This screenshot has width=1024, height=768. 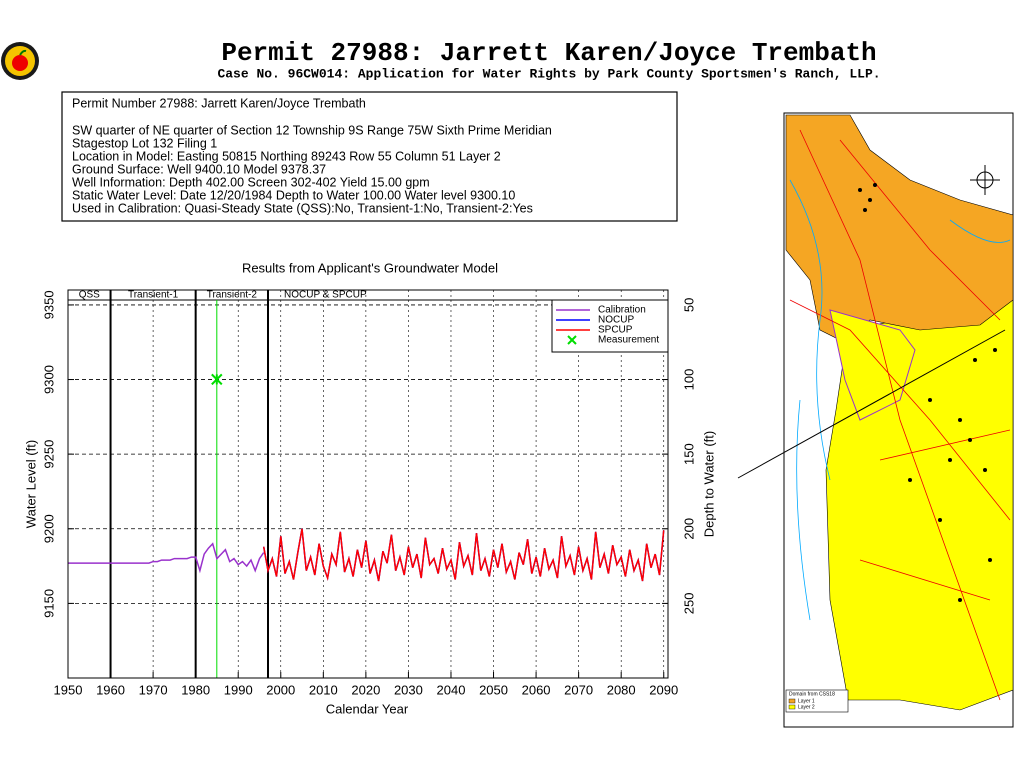 What do you see at coordinates (663, 689) in the screenshot?
I see `x-tick-label: 2090` at bounding box center [663, 689].